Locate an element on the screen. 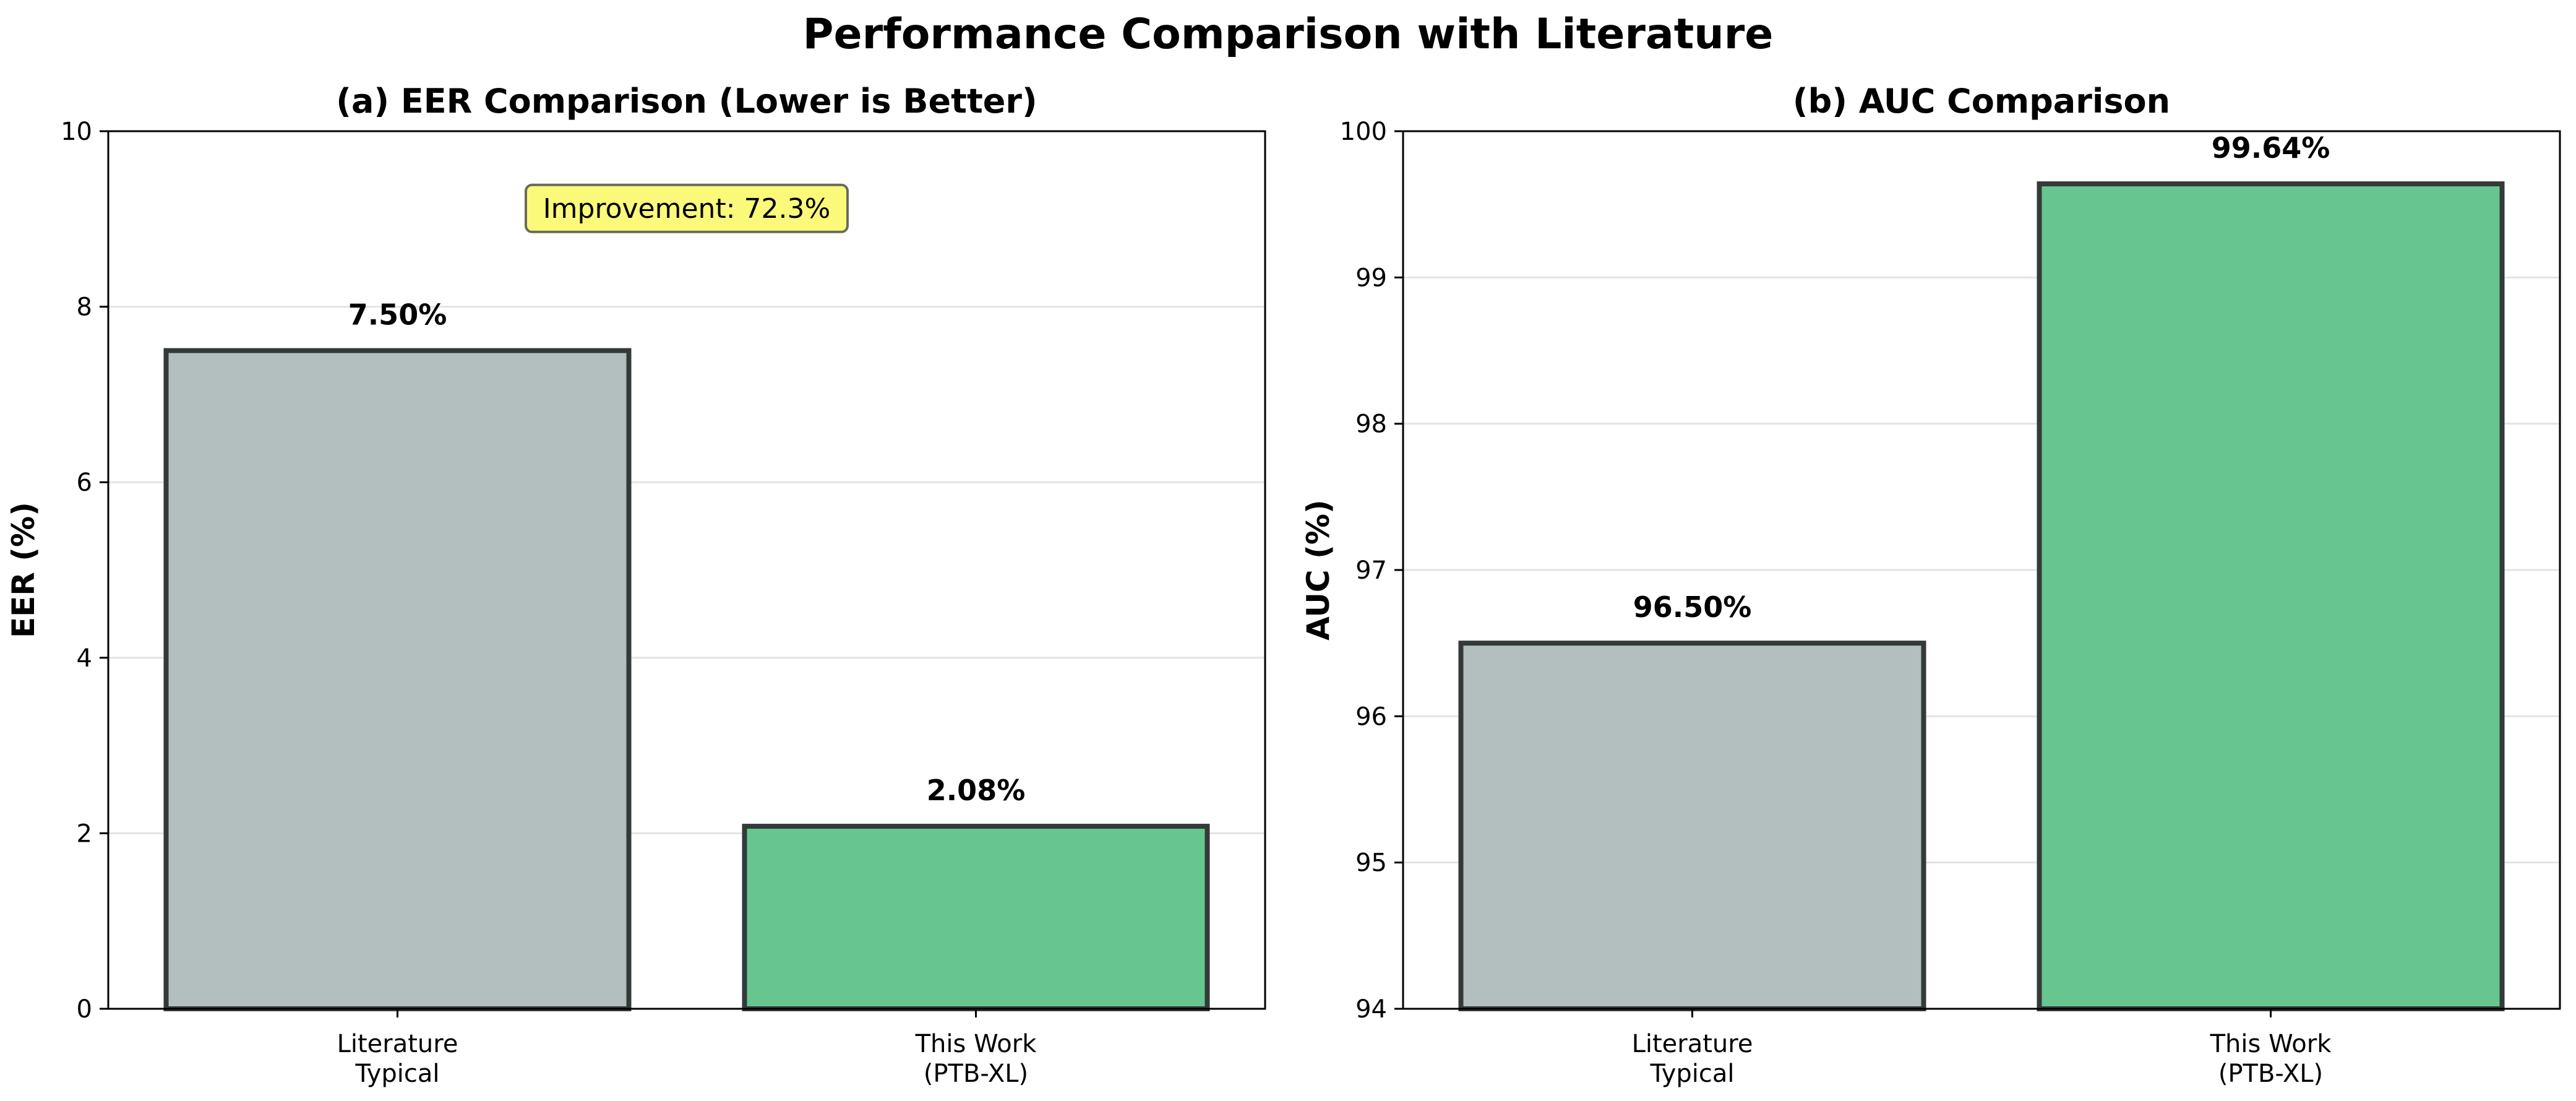  auc-y-tick-label: 100 is located at coordinates (1364, 132).